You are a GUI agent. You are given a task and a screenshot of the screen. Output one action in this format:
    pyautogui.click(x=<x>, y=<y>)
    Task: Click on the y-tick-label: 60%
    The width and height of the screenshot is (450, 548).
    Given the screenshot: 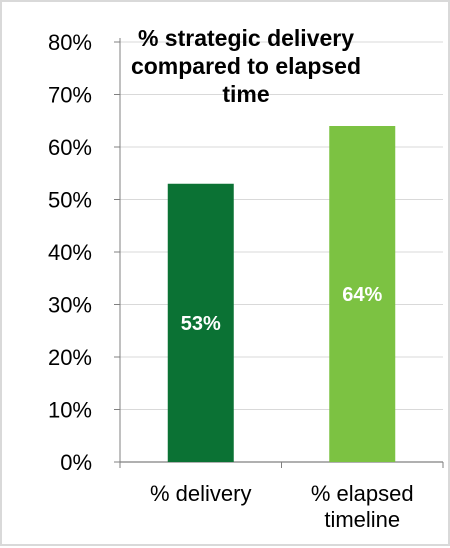 What is the action you would take?
    pyautogui.click(x=70, y=147)
    